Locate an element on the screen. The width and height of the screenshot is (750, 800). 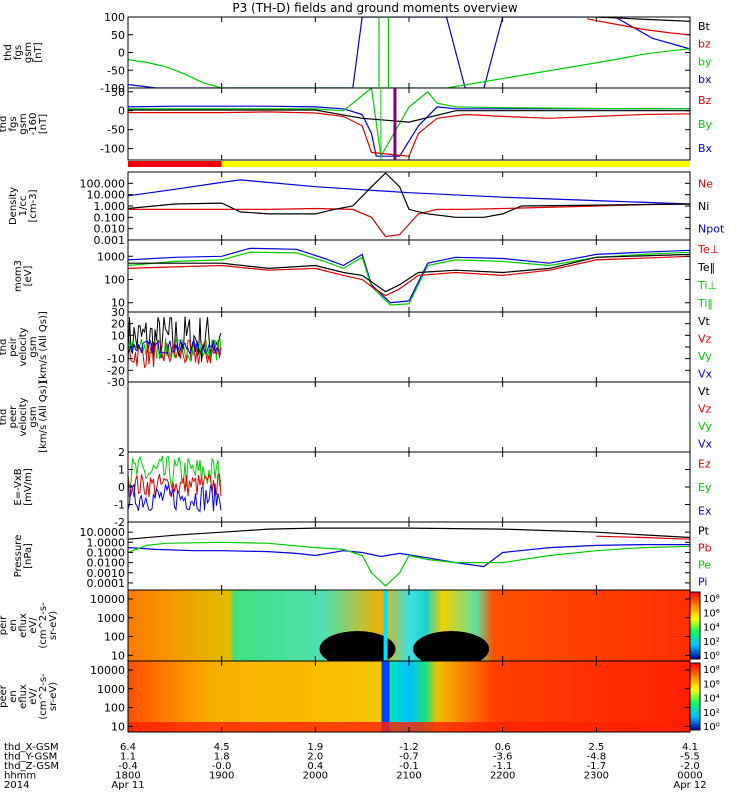
y-tick-label: 1000 is located at coordinates (111, 256).